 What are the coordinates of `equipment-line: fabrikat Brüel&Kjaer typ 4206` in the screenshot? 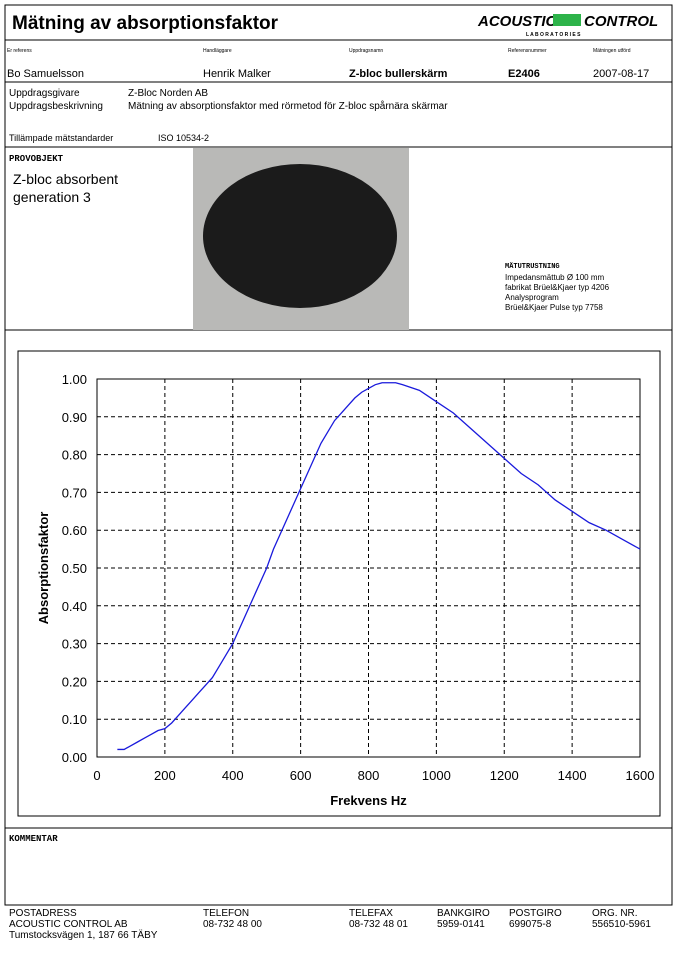 It's located at (557, 287).